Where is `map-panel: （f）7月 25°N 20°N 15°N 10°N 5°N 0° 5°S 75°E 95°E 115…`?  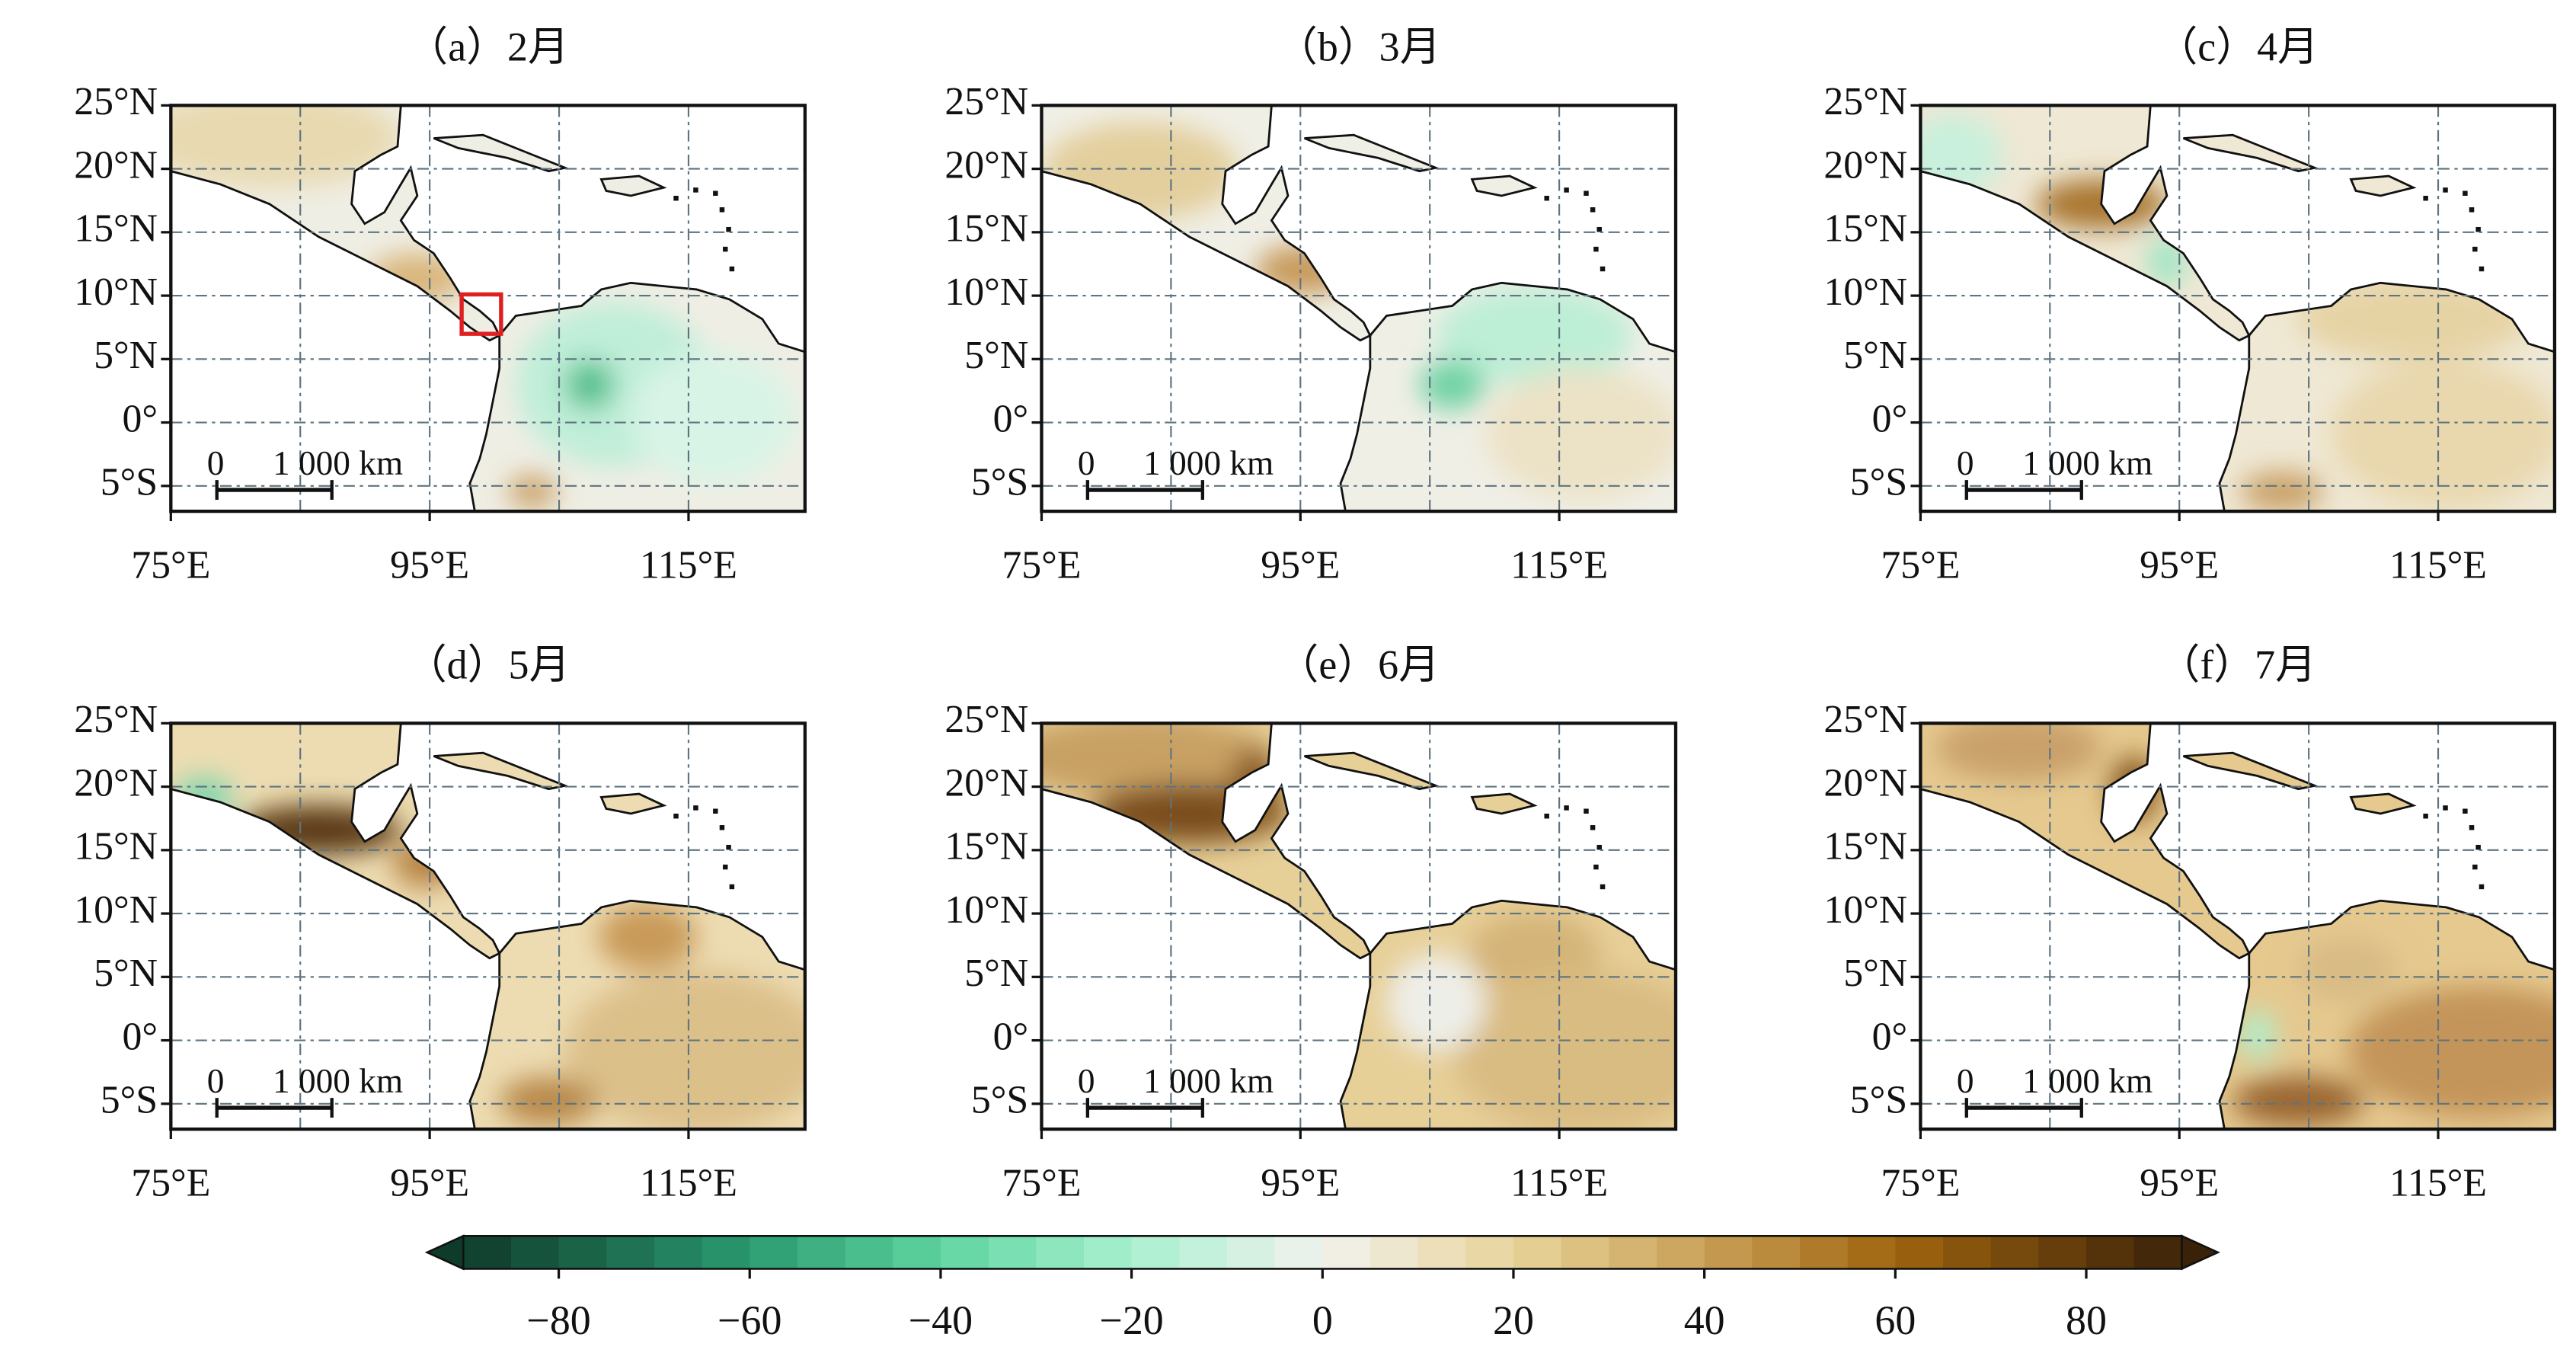
map-panel: （f）7月 25°N 20°N 15°N 10°N 5°N 0° 5°S 75°E 95°E 115… is located at coordinates (2190, 923).